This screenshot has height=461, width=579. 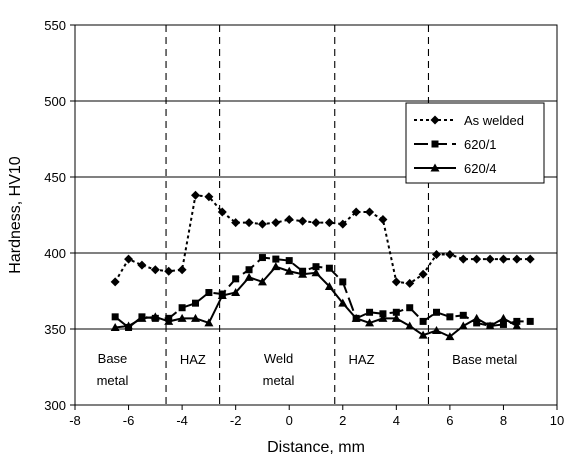 What do you see at coordinates (557, 420) in the screenshot?
I see `x-tick-label: 10` at bounding box center [557, 420].